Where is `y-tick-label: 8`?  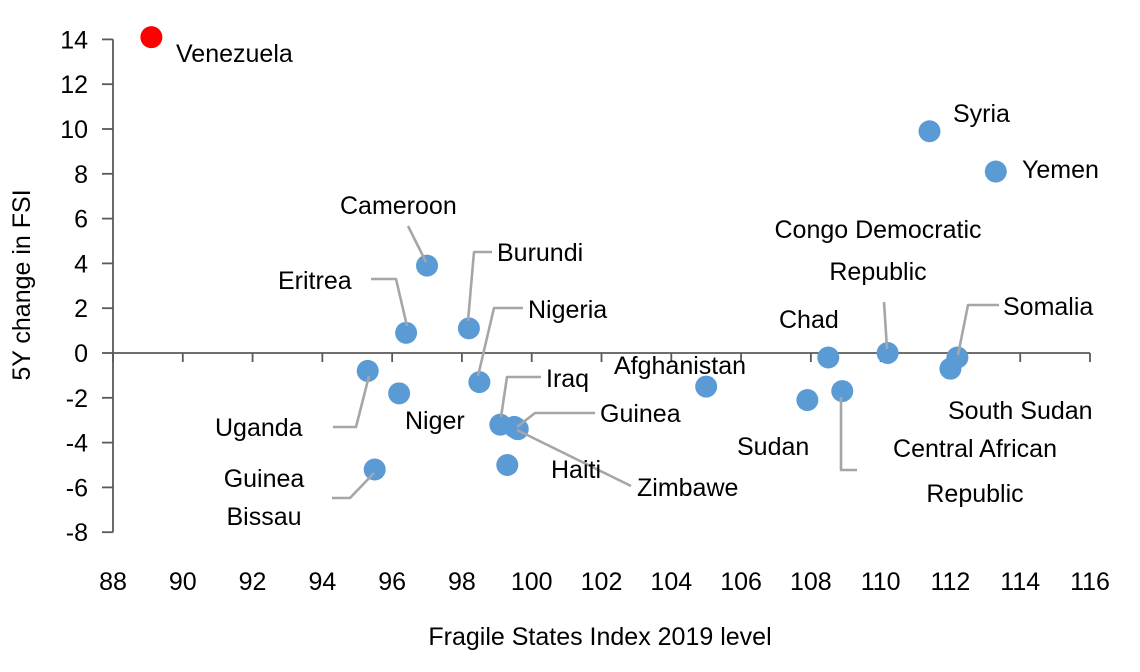 y-tick-label: 8 is located at coordinates (81, 175).